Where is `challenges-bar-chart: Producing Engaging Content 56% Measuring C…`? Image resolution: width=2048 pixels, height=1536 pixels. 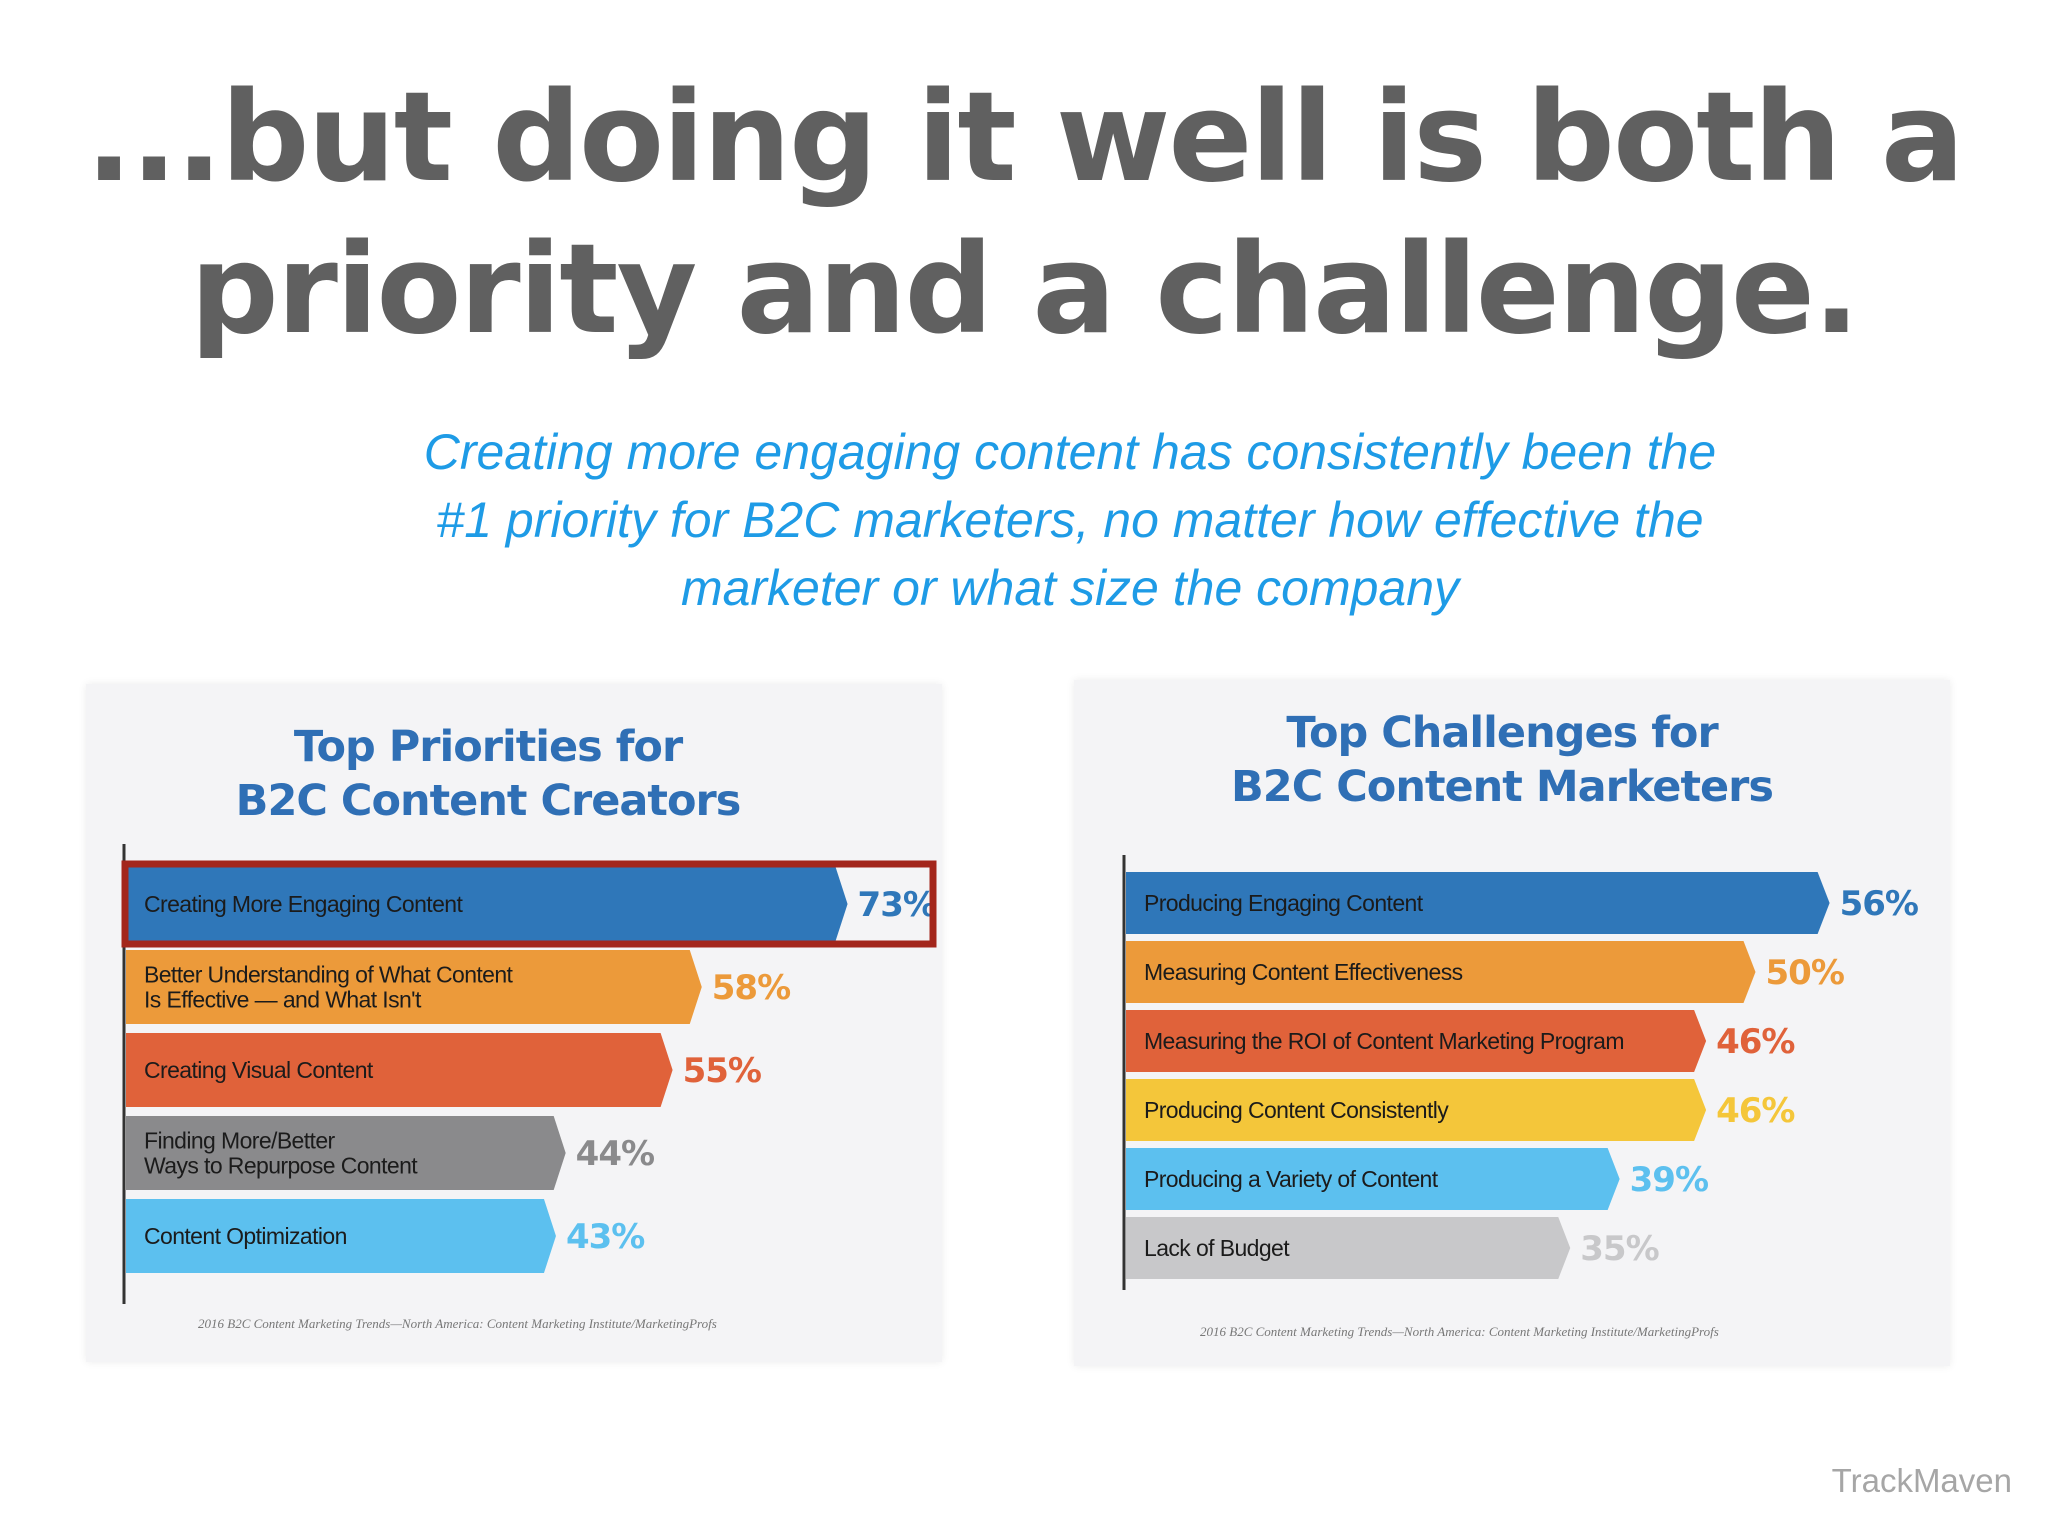
challenges-bar-chart: Producing Engaging Content 56% Measuring C… is located at coordinates (1520, 1072).